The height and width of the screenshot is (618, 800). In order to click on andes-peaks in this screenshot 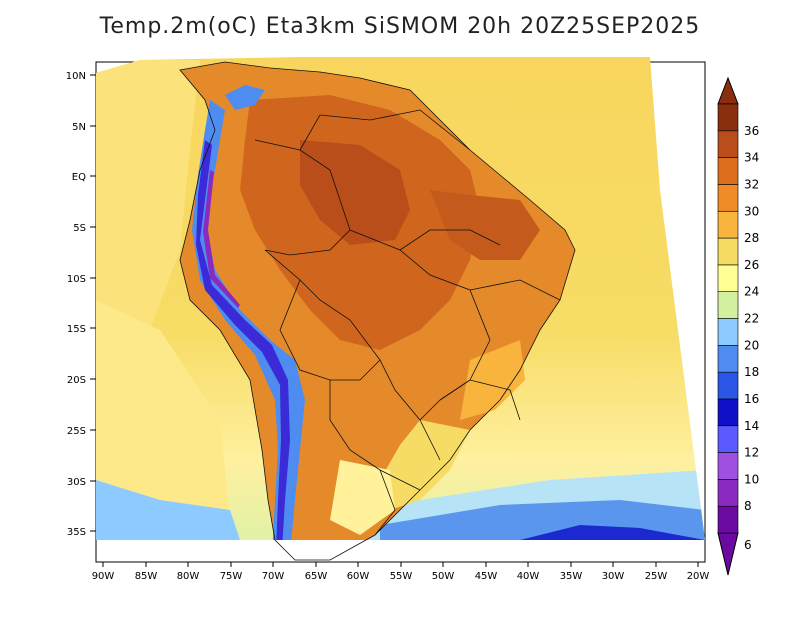, I will do `click(221, 239)`.